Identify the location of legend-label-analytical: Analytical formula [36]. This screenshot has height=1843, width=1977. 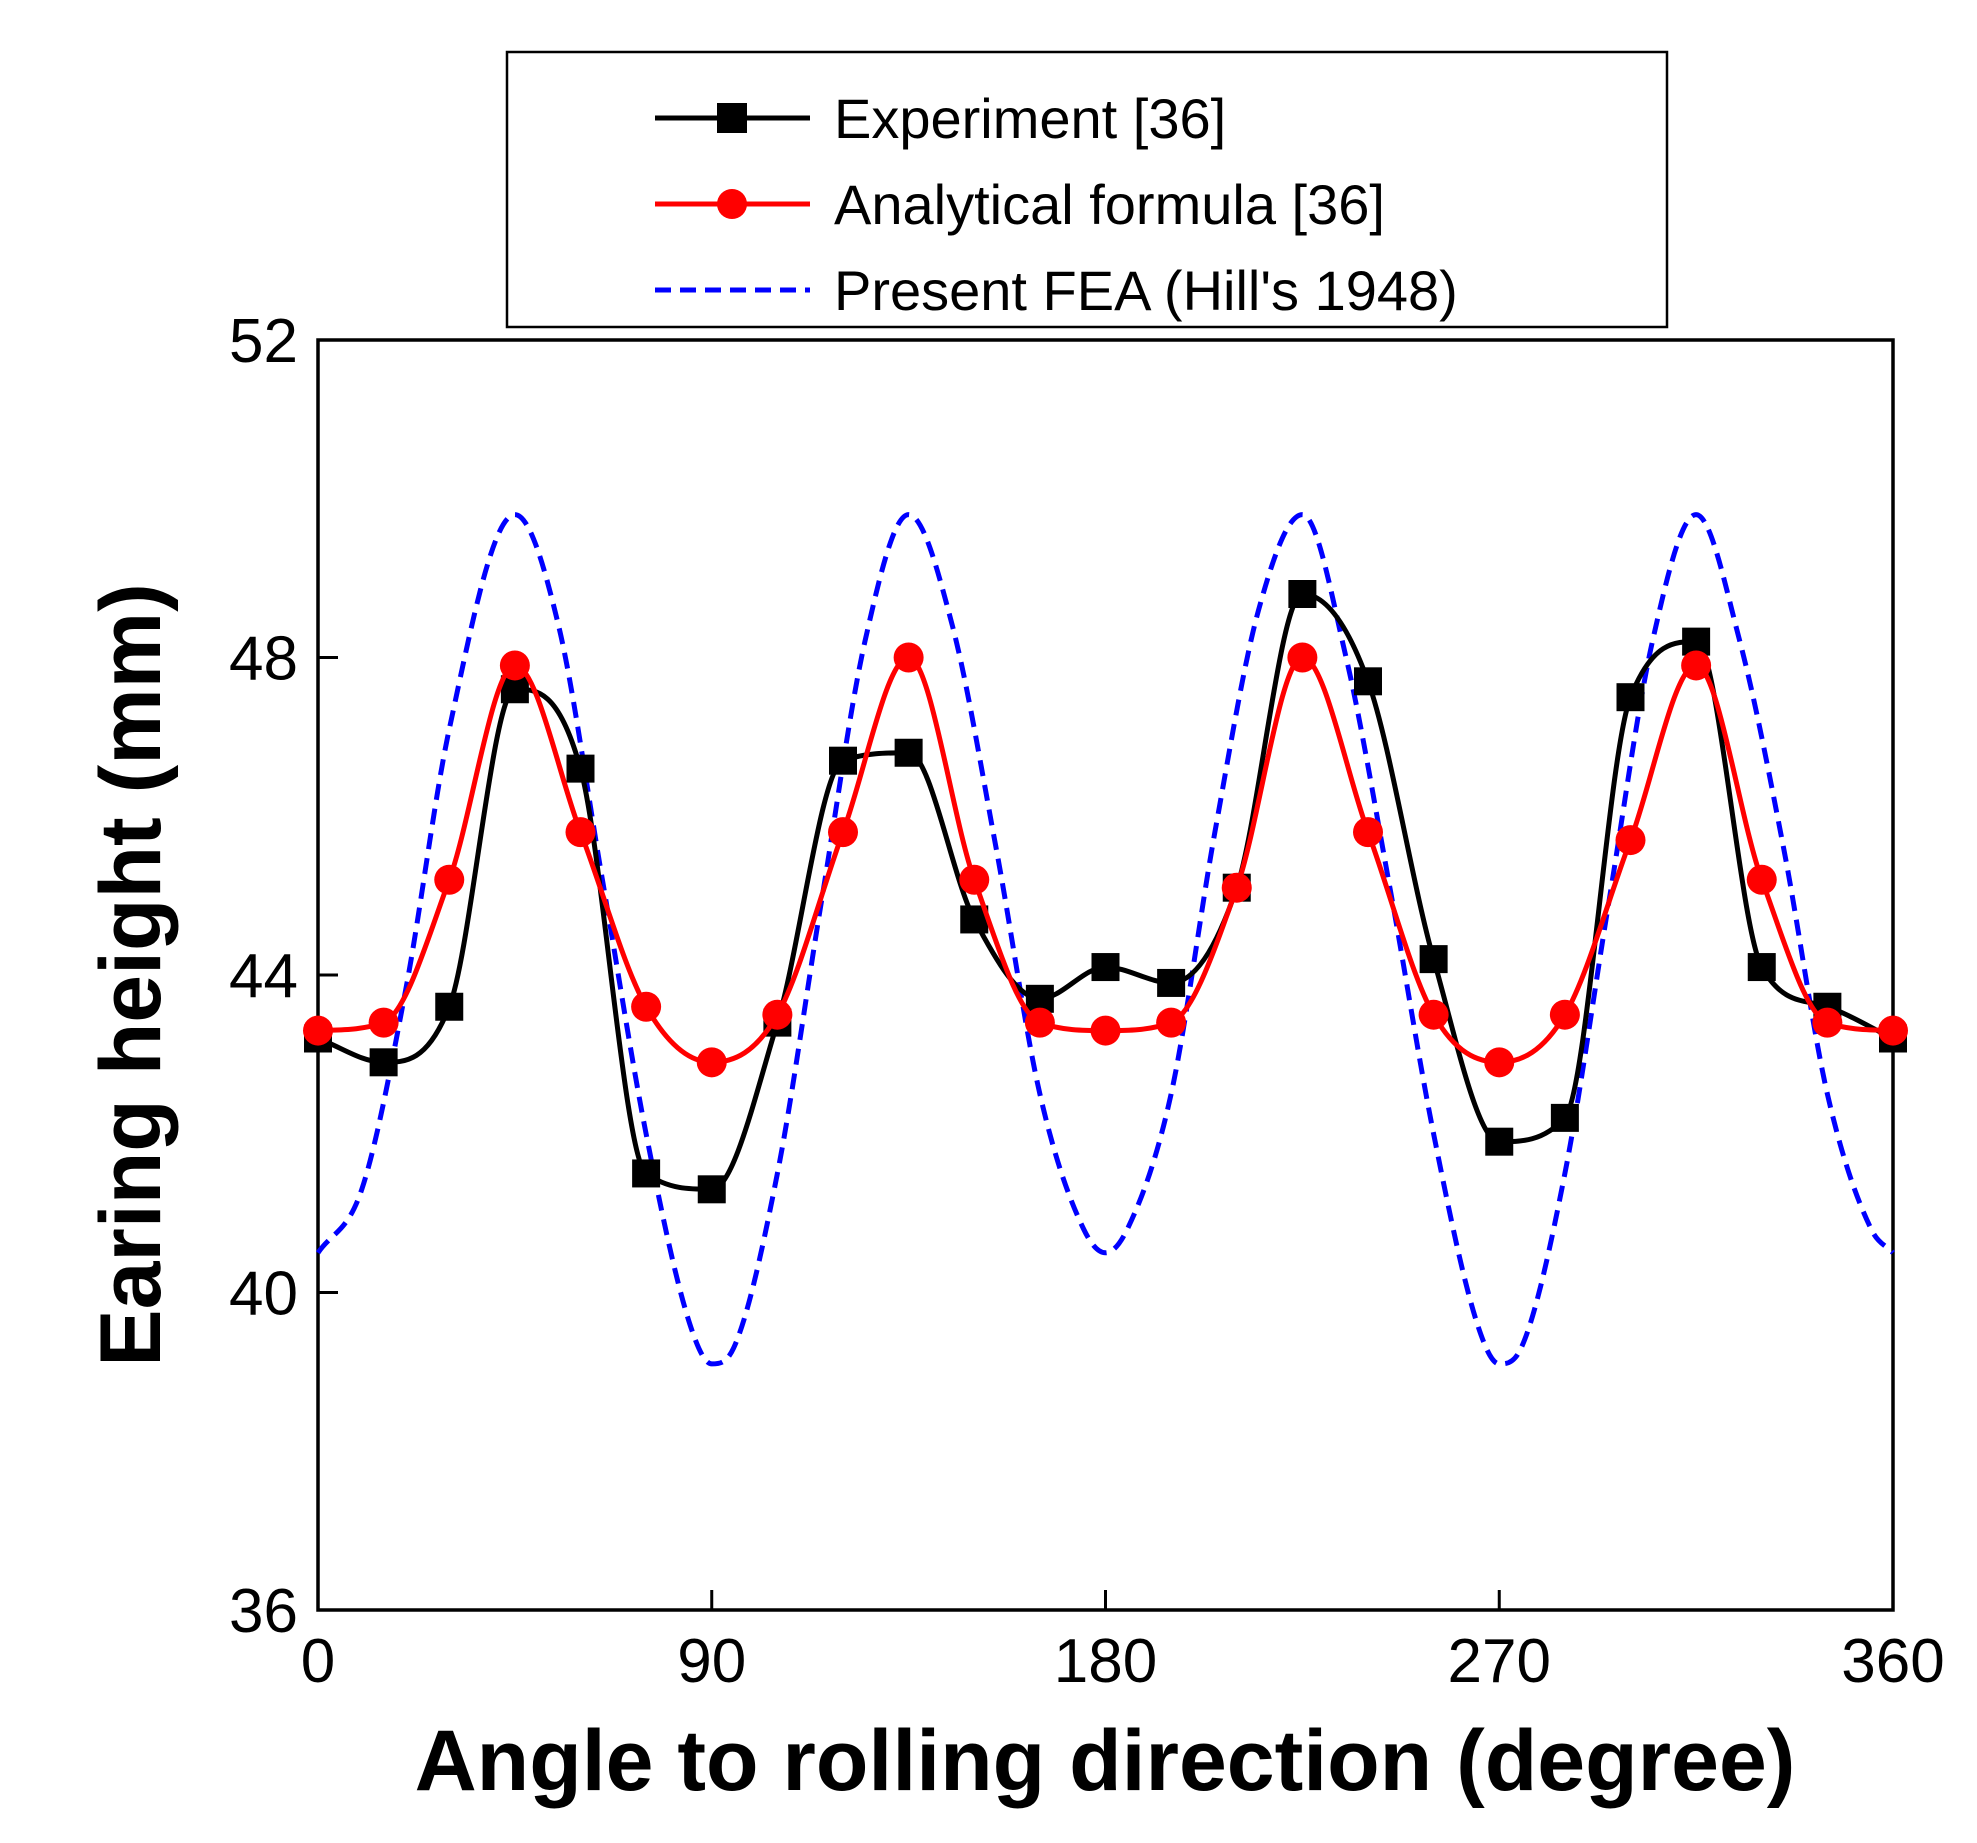
(1109, 204).